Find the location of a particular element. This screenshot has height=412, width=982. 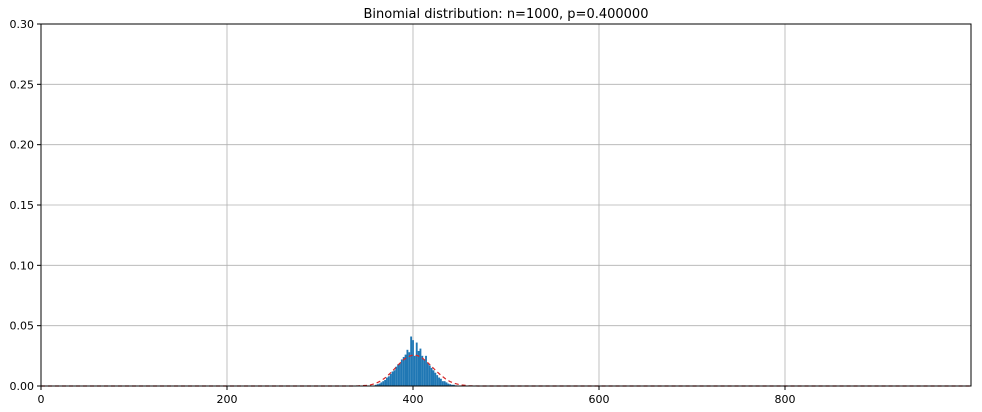

x-tick-label: 200 is located at coordinates (227, 399).